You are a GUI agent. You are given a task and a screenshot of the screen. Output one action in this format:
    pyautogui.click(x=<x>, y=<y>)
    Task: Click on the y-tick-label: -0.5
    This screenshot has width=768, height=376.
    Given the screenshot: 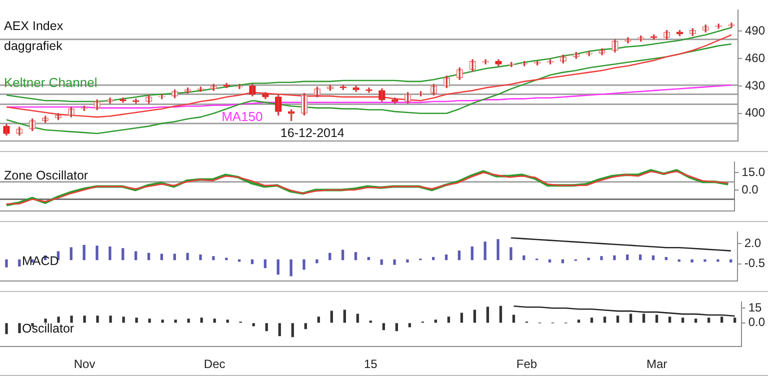 What is the action you would take?
    pyautogui.click(x=755, y=263)
    